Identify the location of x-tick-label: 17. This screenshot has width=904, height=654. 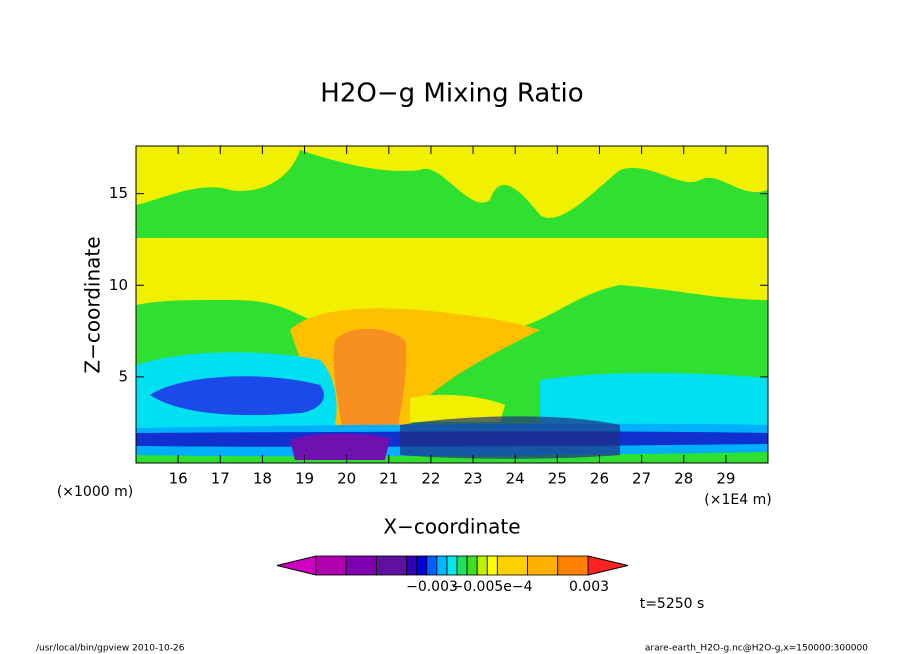
(220, 479).